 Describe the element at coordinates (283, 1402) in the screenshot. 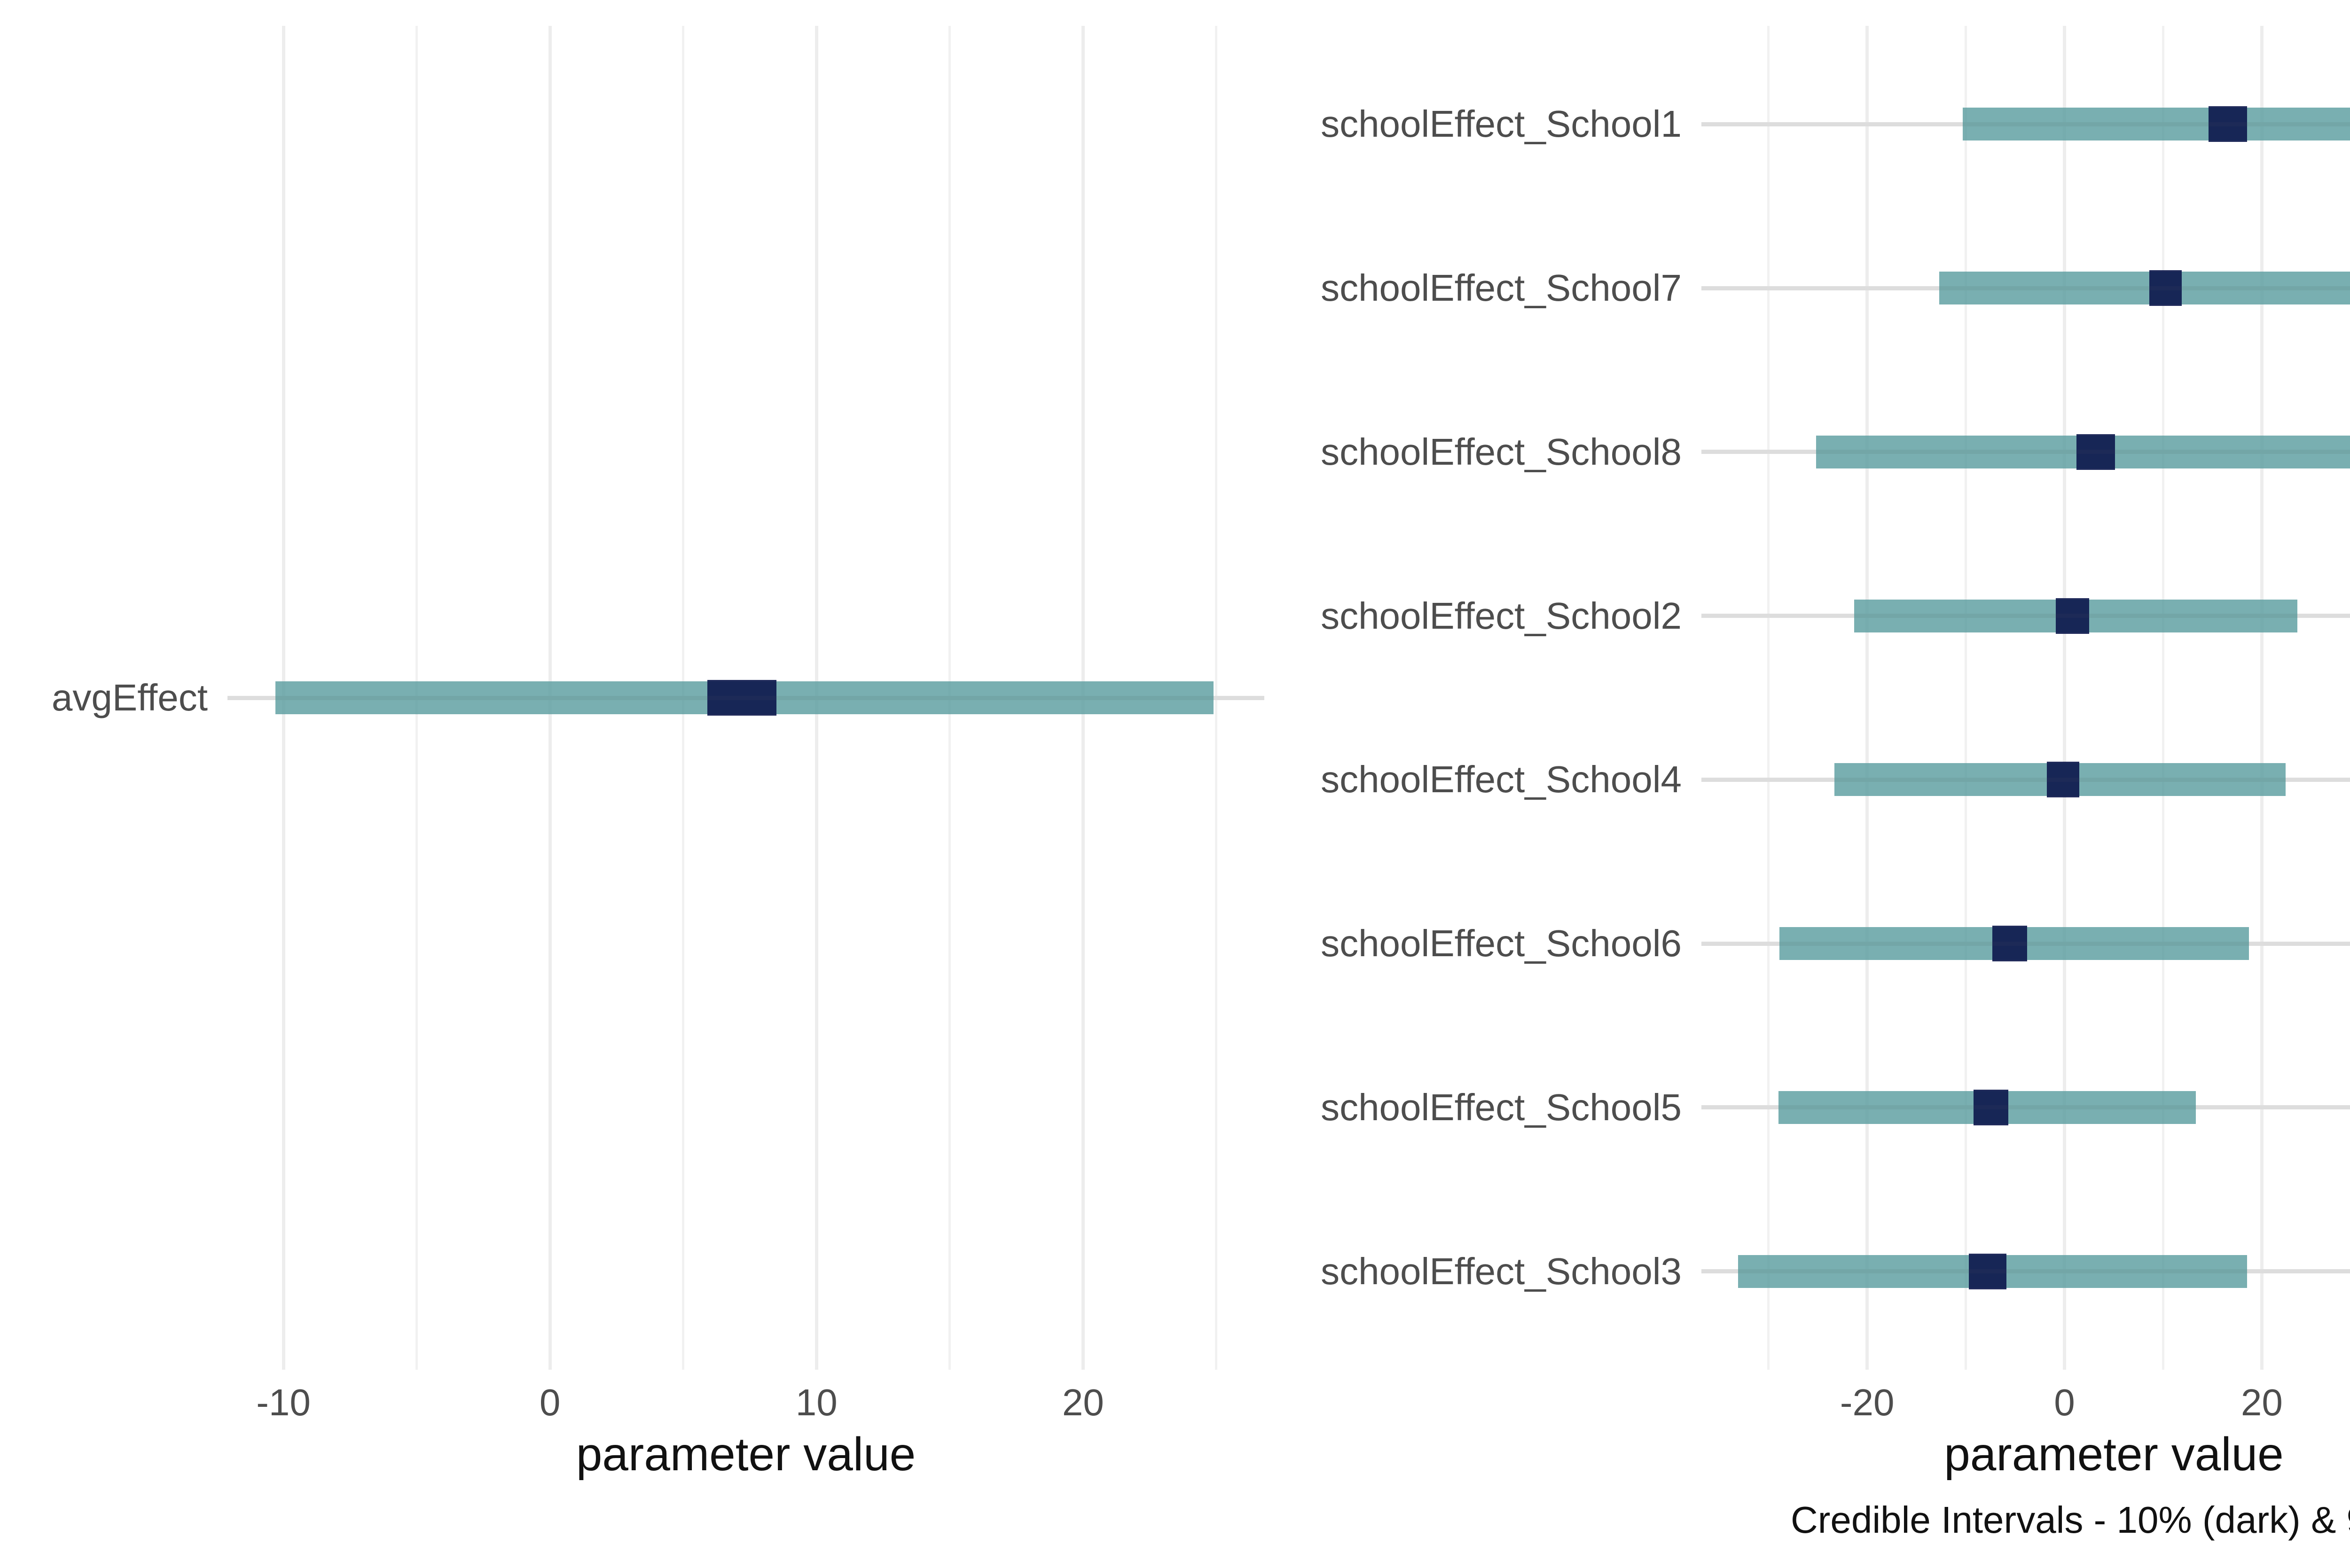

I see `x-tick-label: -10` at that location.